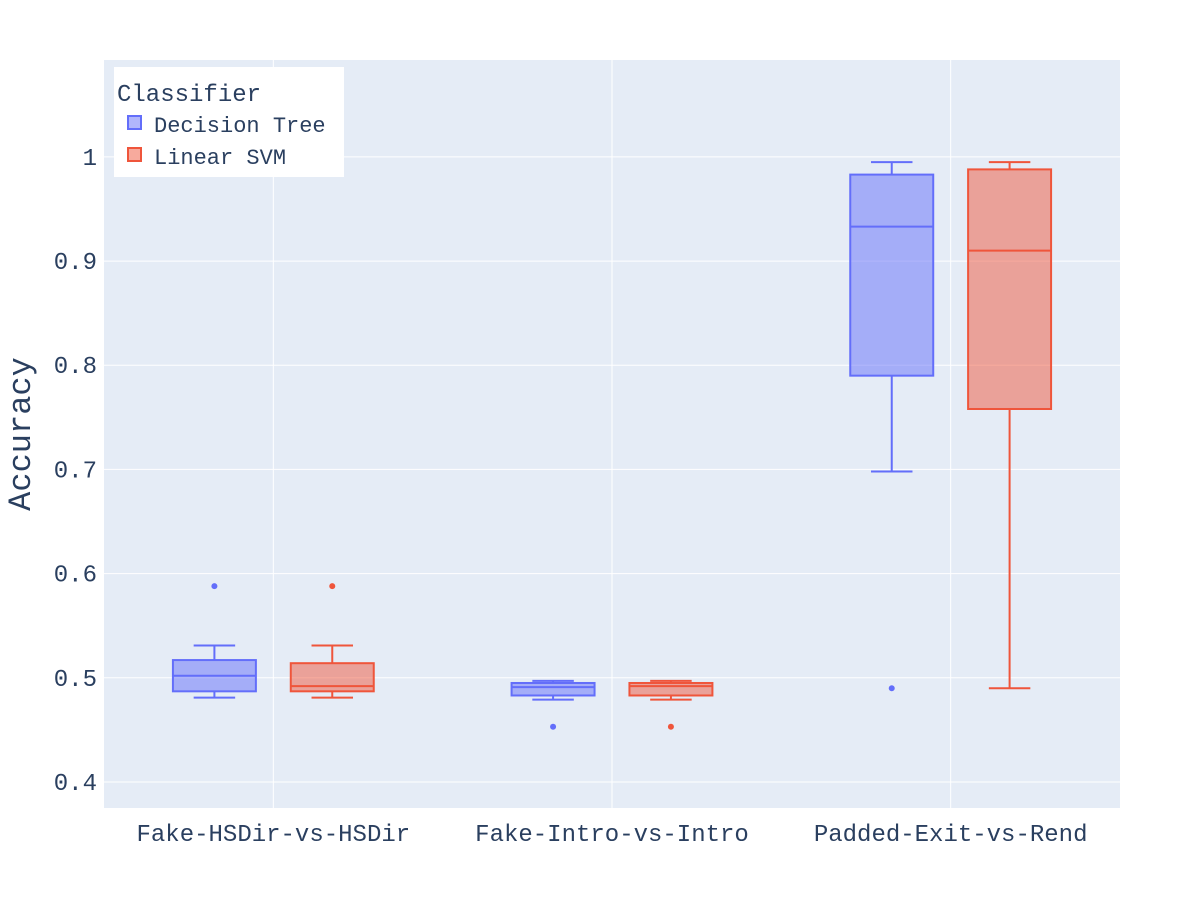 The height and width of the screenshot is (900, 1200). I want to click on legend-item-linear-svm: Linear SVM, so click(206, 158).